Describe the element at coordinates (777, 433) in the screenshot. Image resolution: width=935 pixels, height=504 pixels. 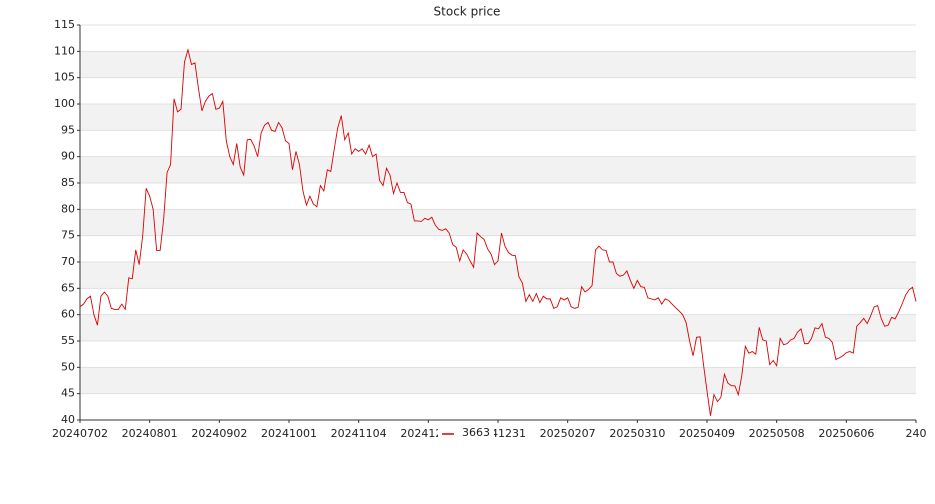
I see `x-tick-label: 20250508` at that location.